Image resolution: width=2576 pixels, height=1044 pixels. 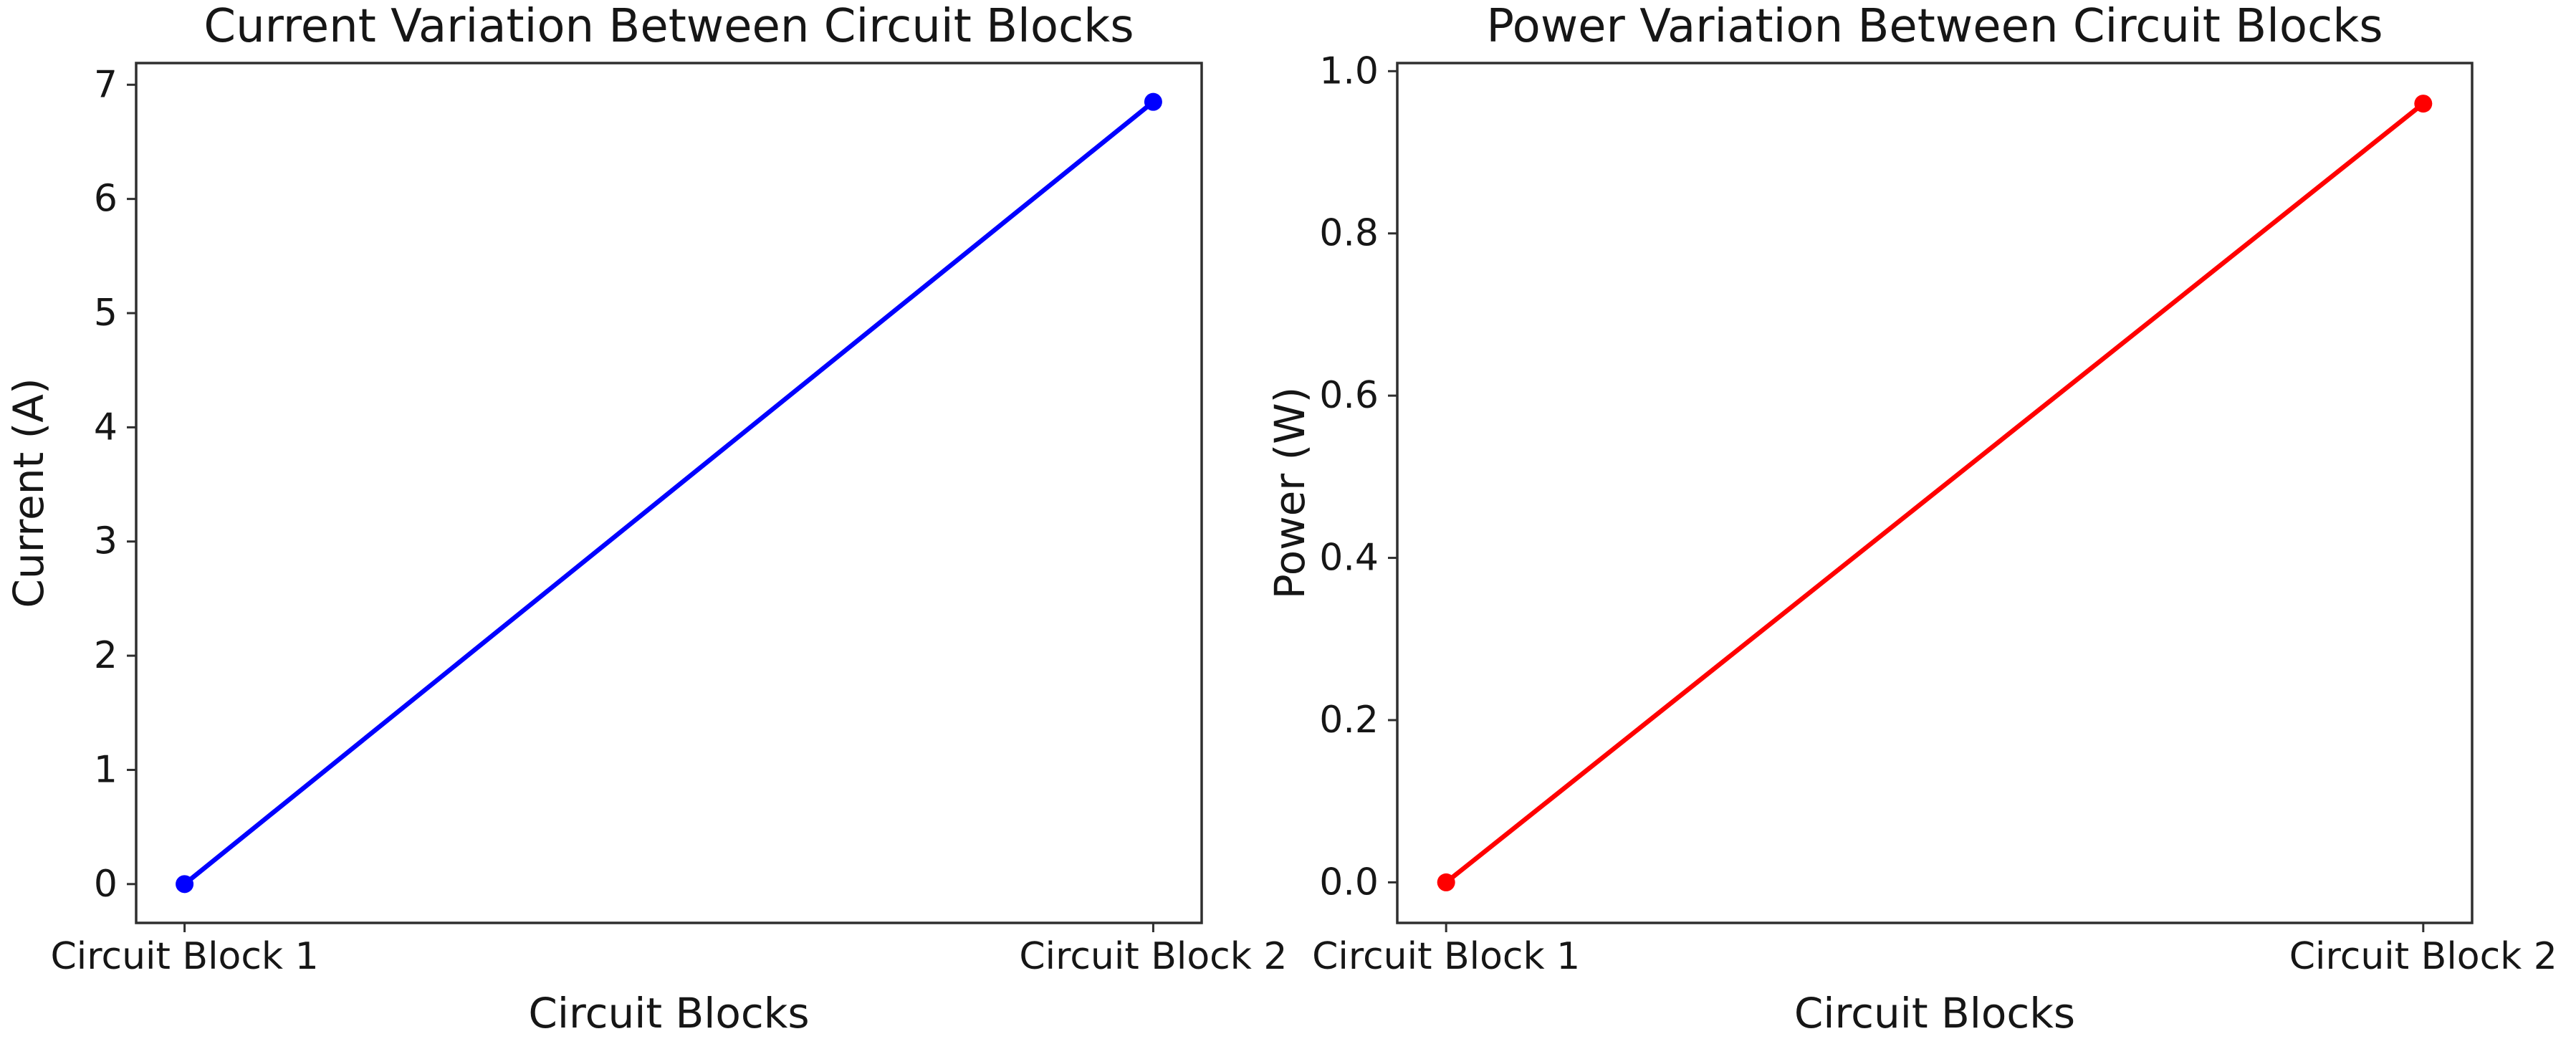 What do you see at coordinates (106, 84) in the screenshot?
I see `y-tick-label: 7` at bounding box center [106, 84].